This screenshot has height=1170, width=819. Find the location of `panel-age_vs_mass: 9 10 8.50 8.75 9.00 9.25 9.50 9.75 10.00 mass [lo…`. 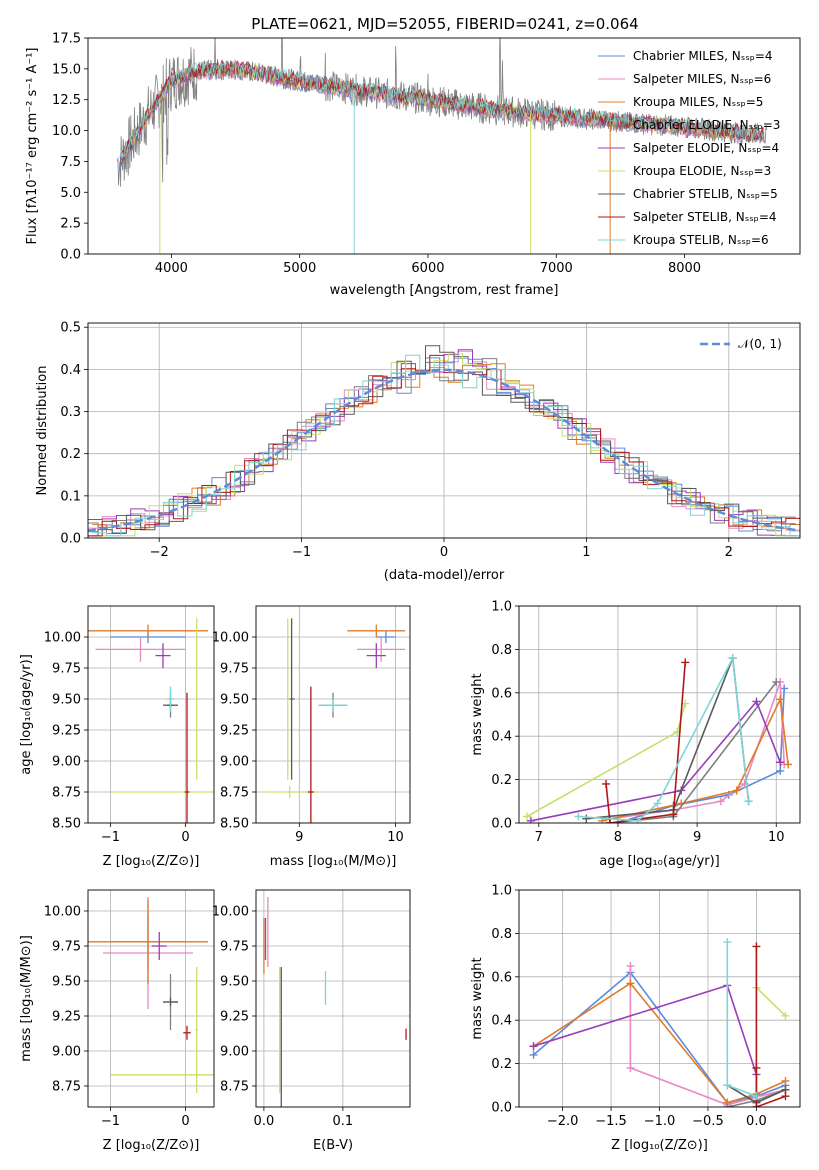

panel-age_vs_mass: 9 10 8.50 8.75 9.00 9.25 9.50 9.75 10.00 mass [lo… is located at coordinates (311, 737).